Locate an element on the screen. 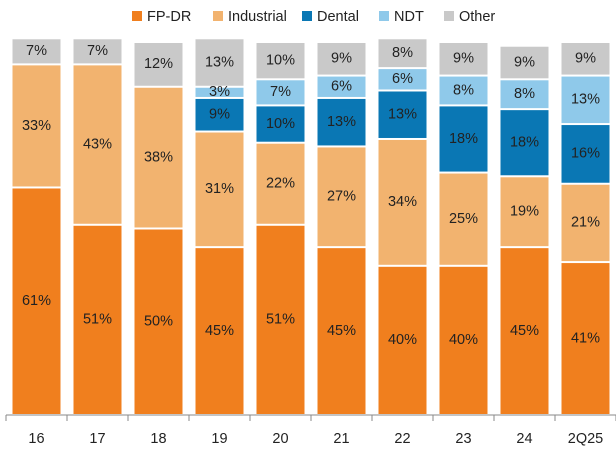 The width and height of the screenshot is (616, 452). data-label: 27% is located at coordinates (341, 197).